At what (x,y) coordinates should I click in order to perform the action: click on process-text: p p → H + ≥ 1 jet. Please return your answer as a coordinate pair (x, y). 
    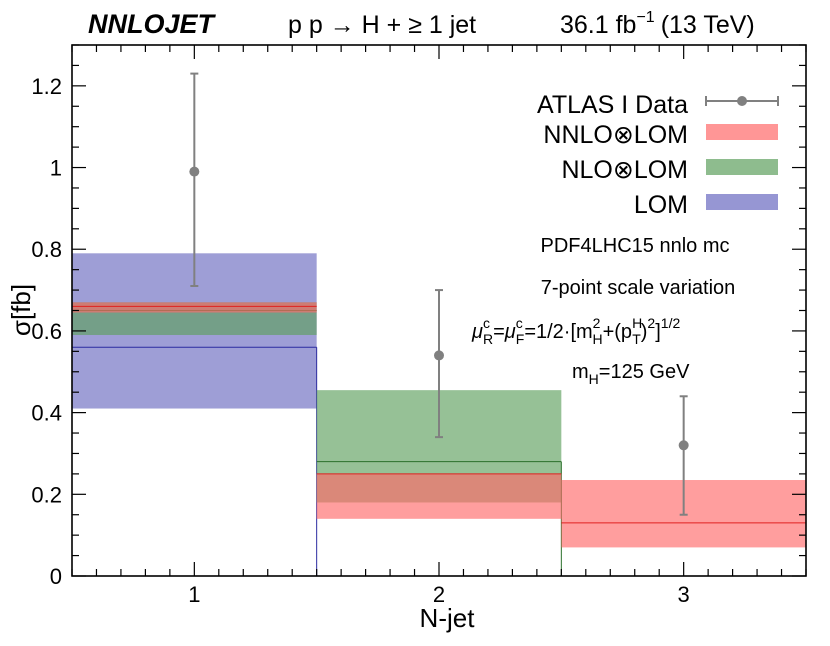
    Looking at the image, I should click on (382, 25).